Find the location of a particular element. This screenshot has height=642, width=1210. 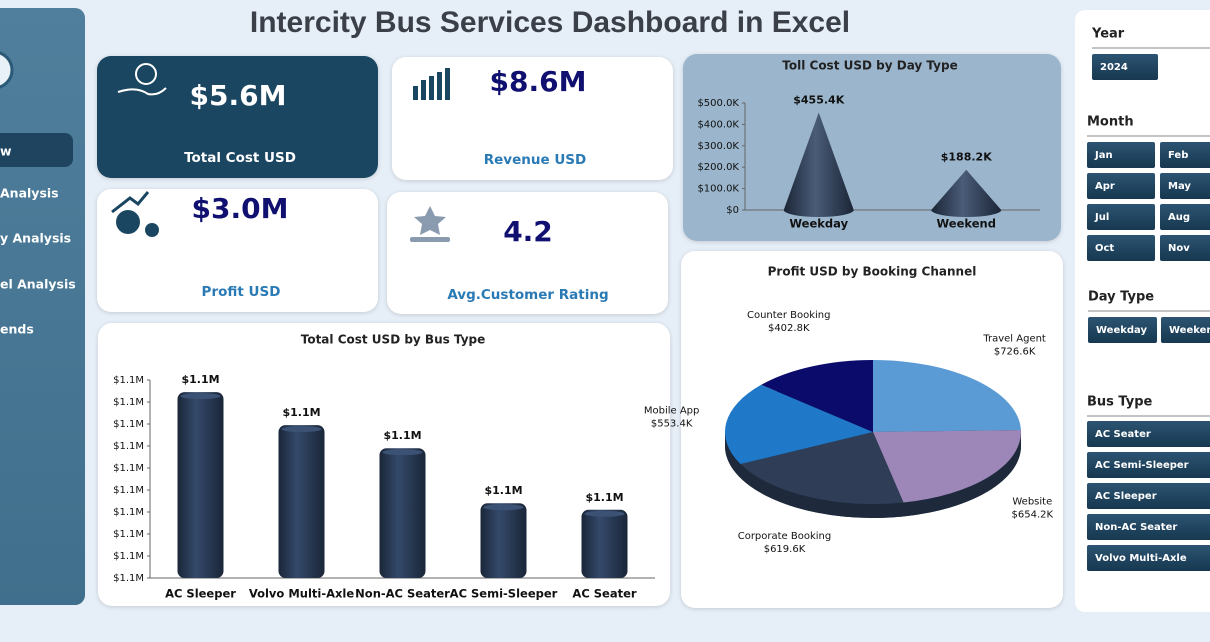

nav-item: Analysis is located at coordinates (29, 193).